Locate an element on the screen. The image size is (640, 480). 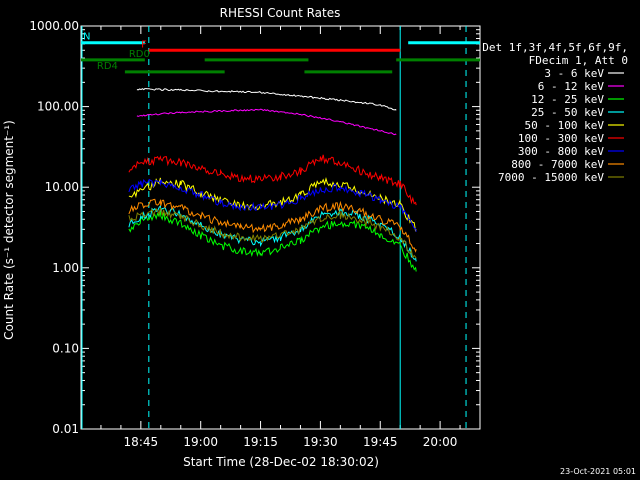
y-tick-label: 10.00 is located at coordinates (62, 187).